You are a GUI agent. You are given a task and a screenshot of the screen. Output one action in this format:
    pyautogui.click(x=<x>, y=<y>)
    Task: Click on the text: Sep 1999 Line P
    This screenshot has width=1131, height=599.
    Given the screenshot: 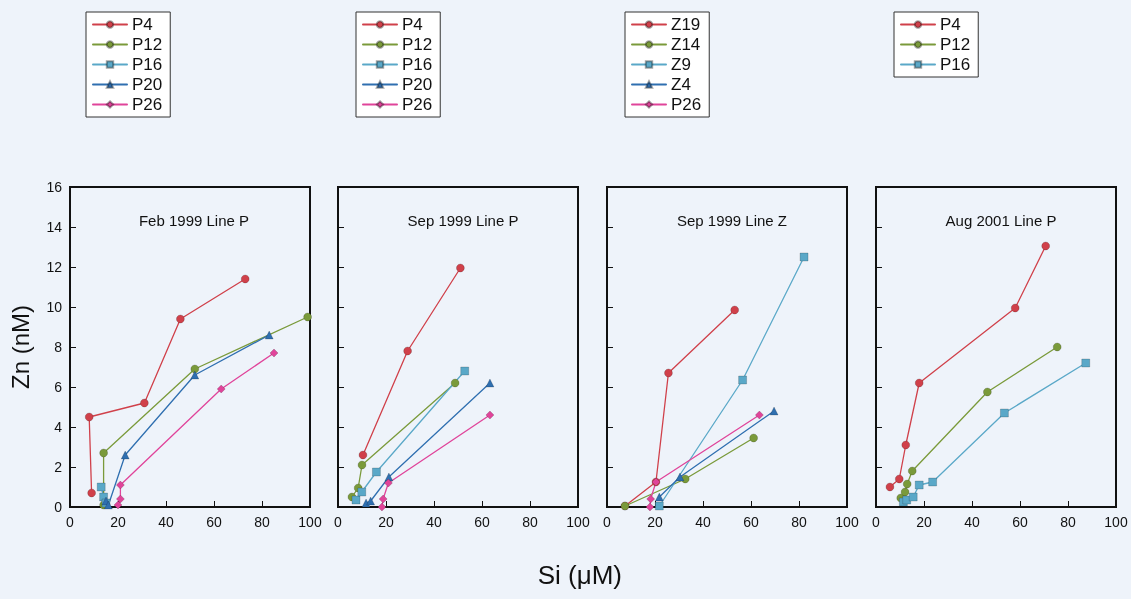 What is the action you would take?
    pyautogui.click(x=463, y=220)
    